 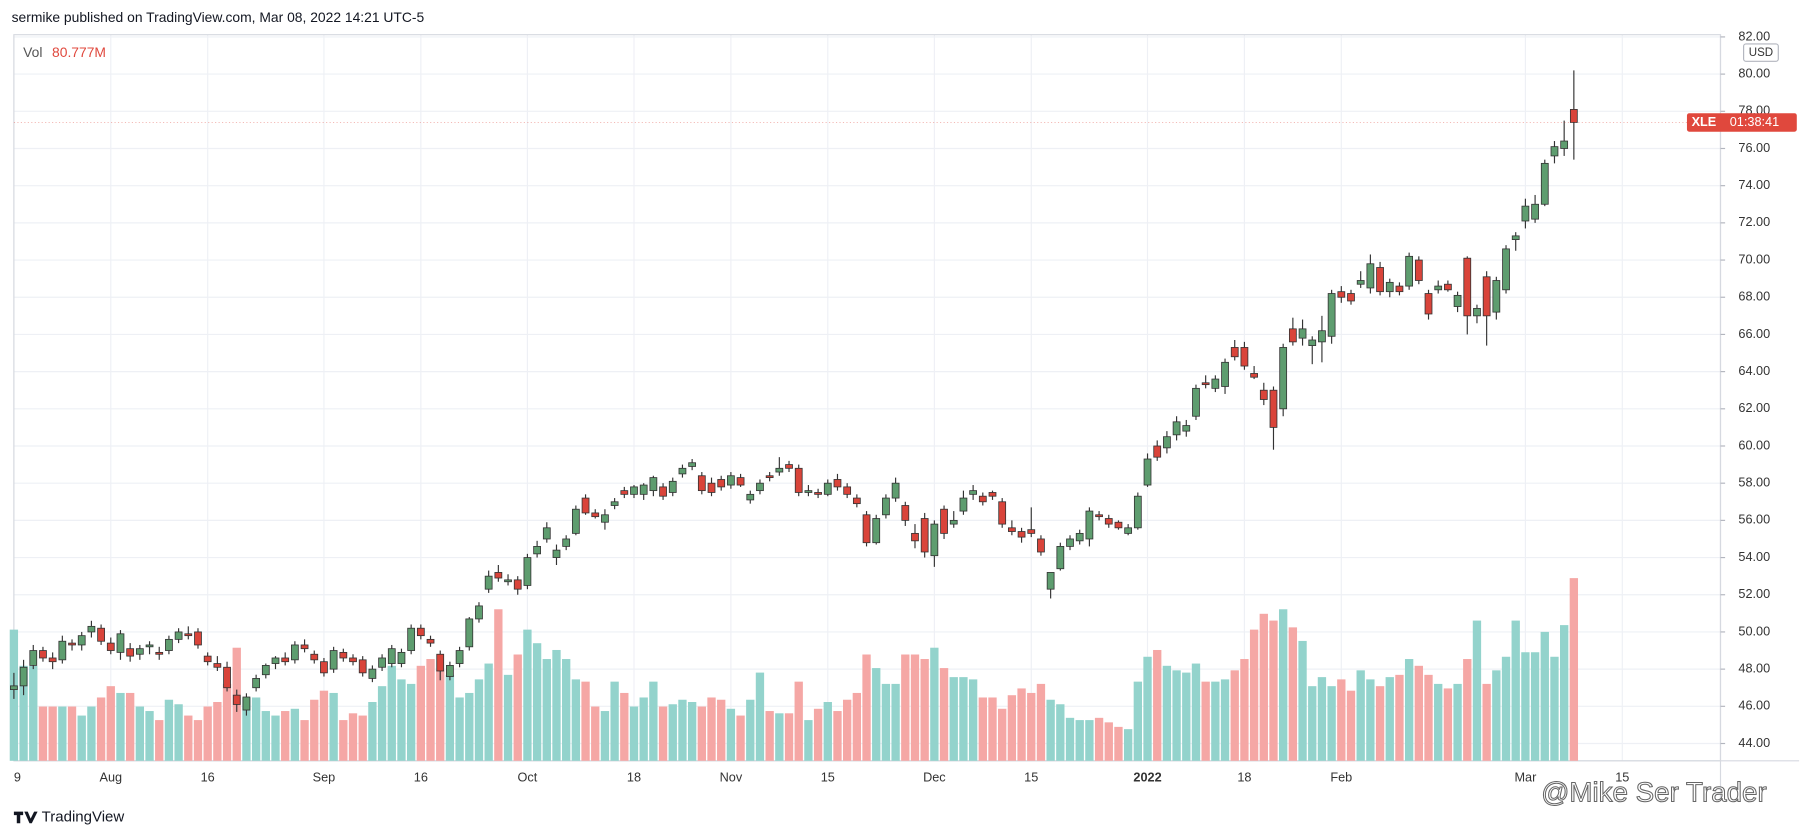 What do you see at coordinates (32, 52) in the screenshot?
I see `volume-label: Vol` at bounding box center [32, 52].